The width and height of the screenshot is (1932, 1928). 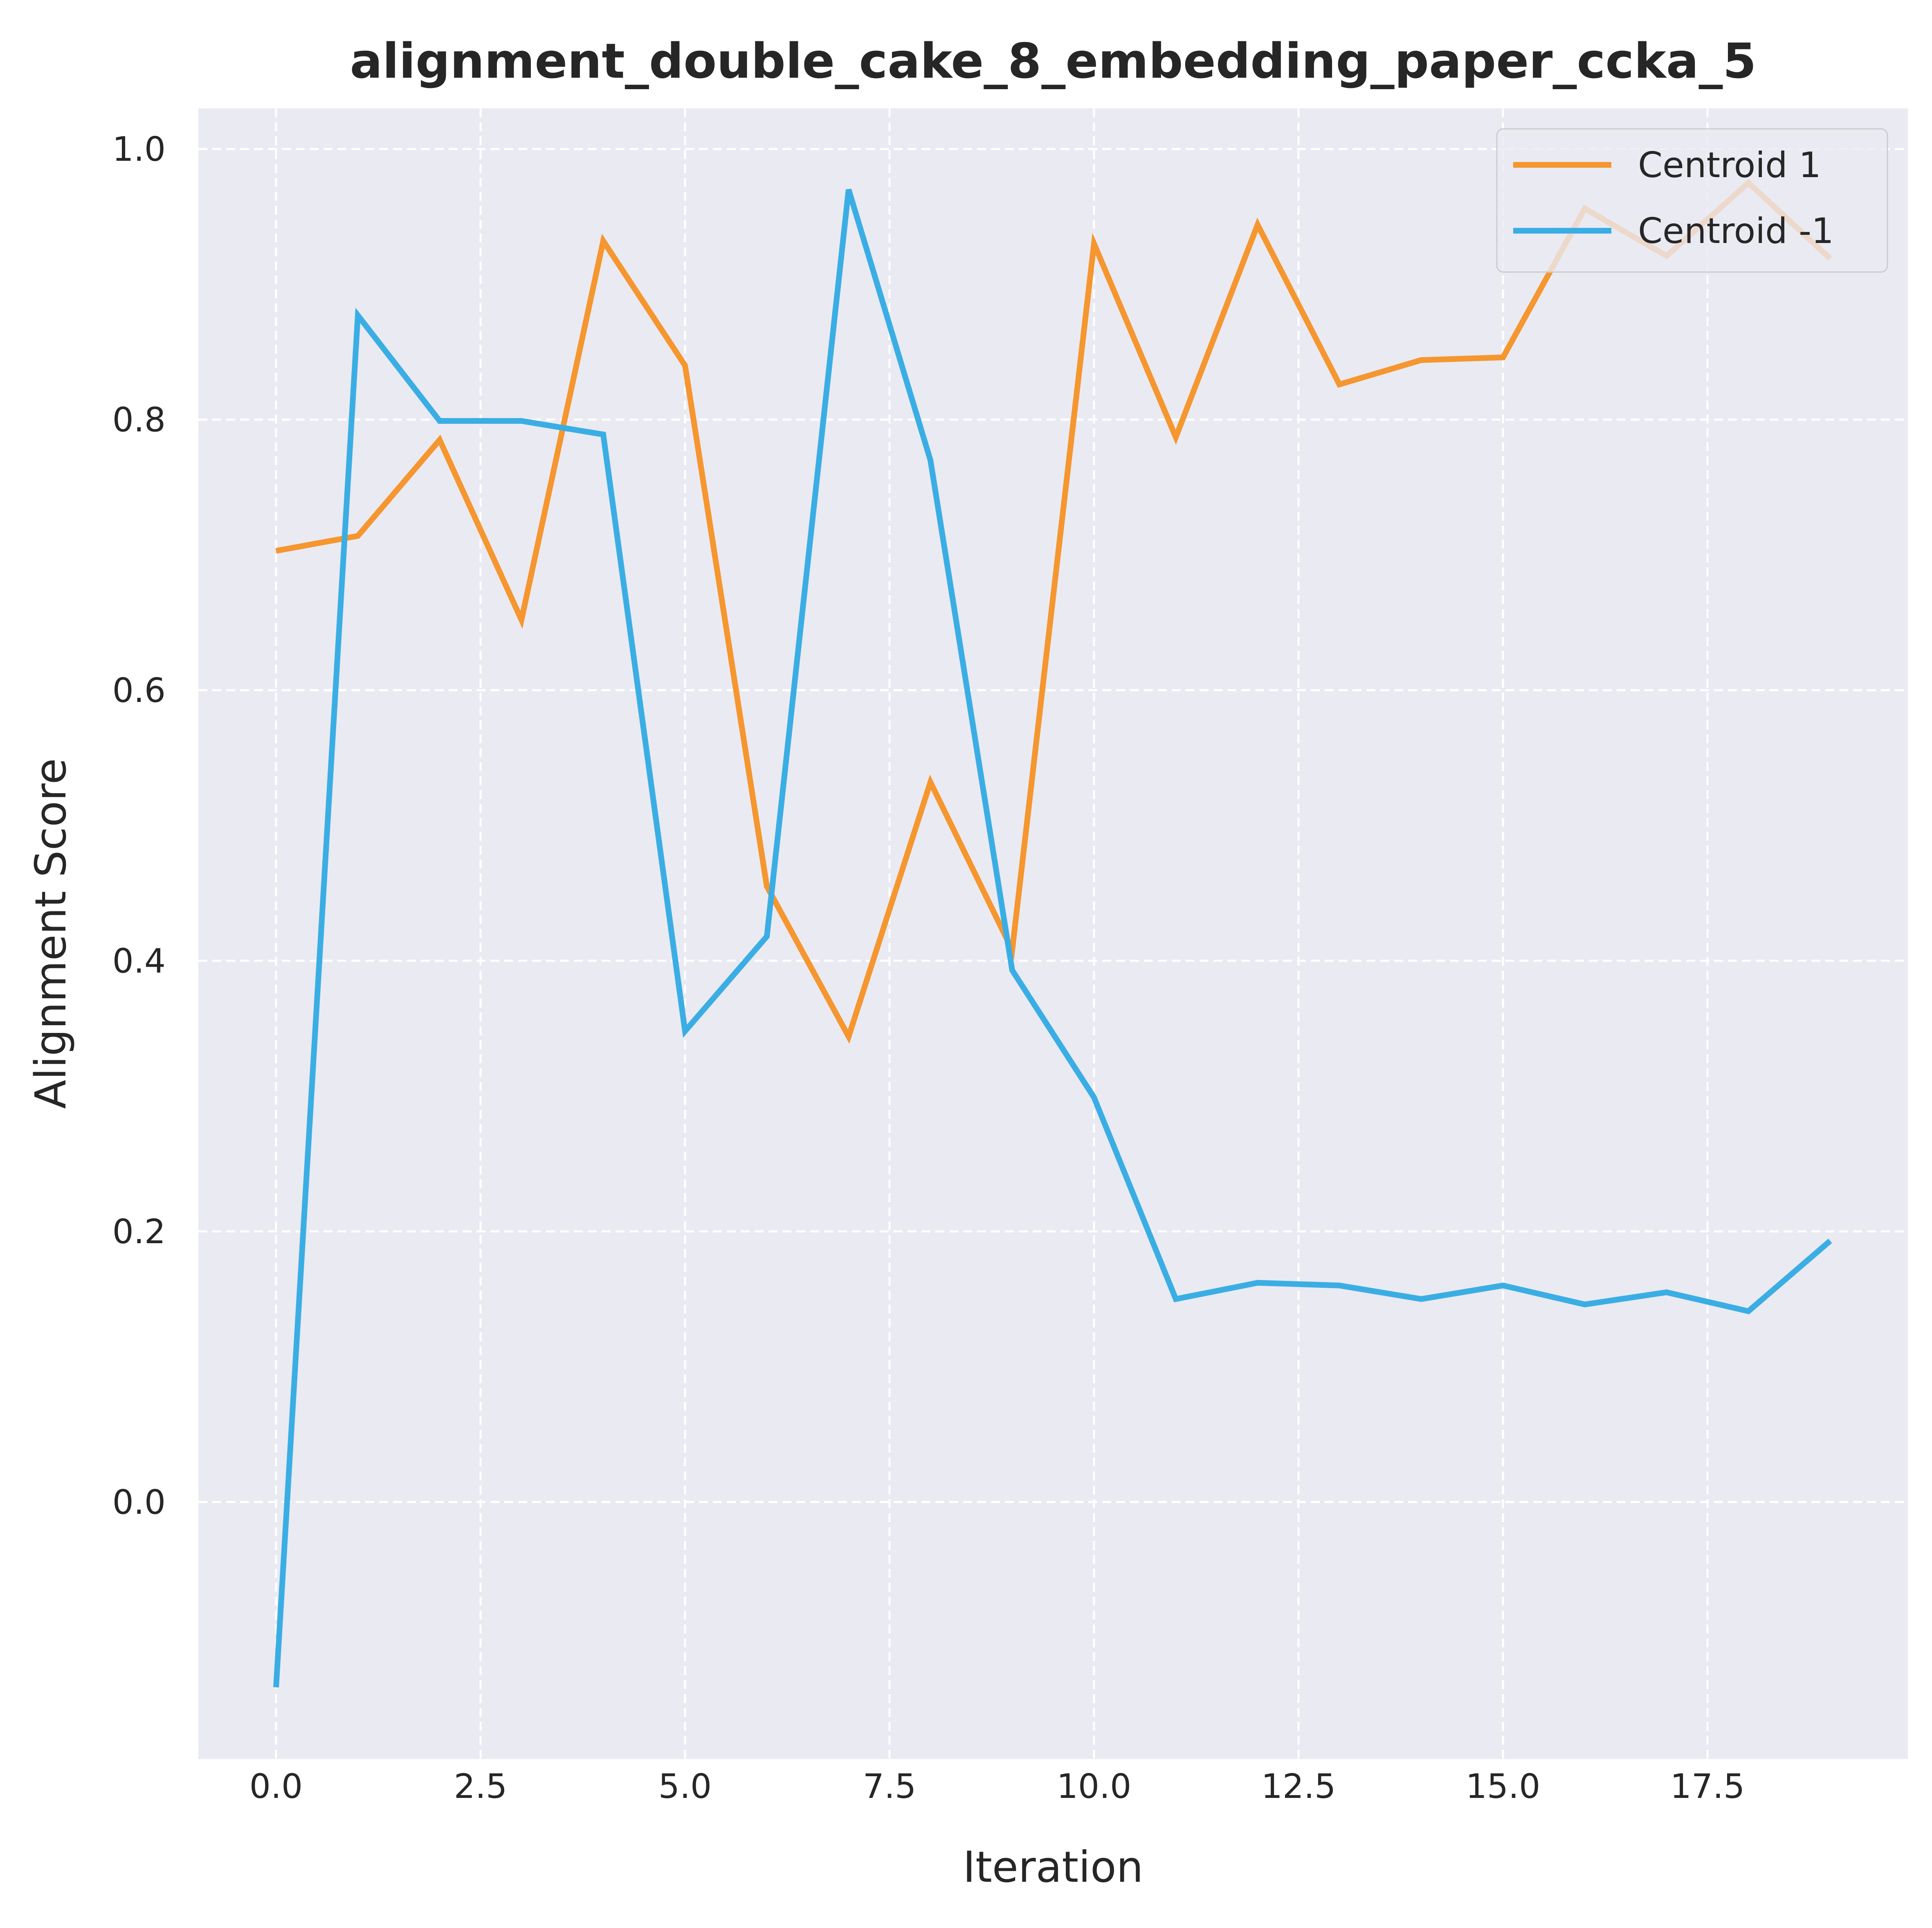 I want to click on x-tick-label: 10.0, so click(x=1095, y=1787).